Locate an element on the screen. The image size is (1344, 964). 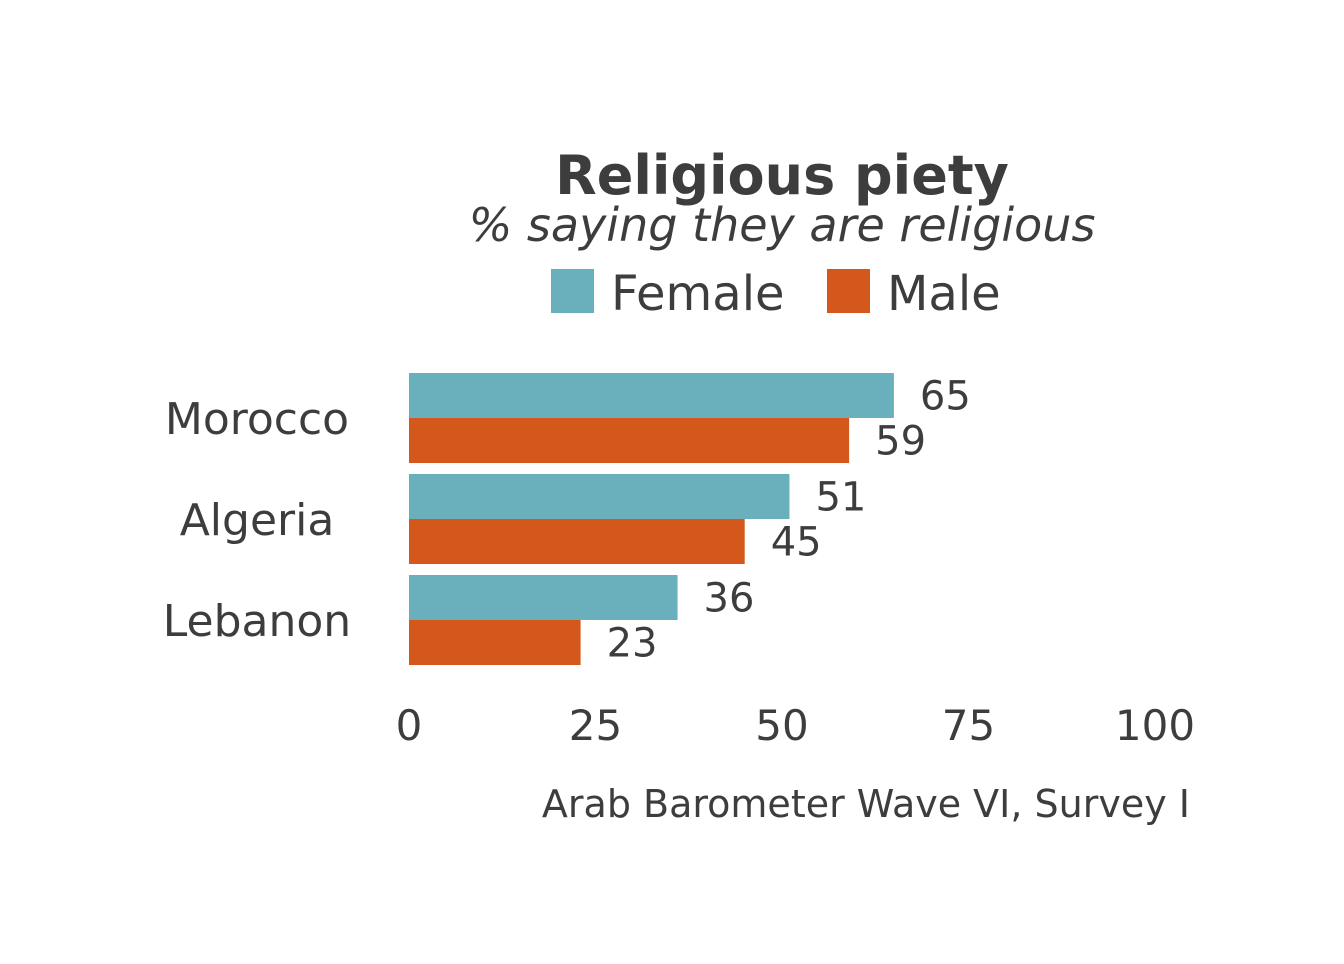
x-tick-label-75: 75 is located at coordinates (968, 725).